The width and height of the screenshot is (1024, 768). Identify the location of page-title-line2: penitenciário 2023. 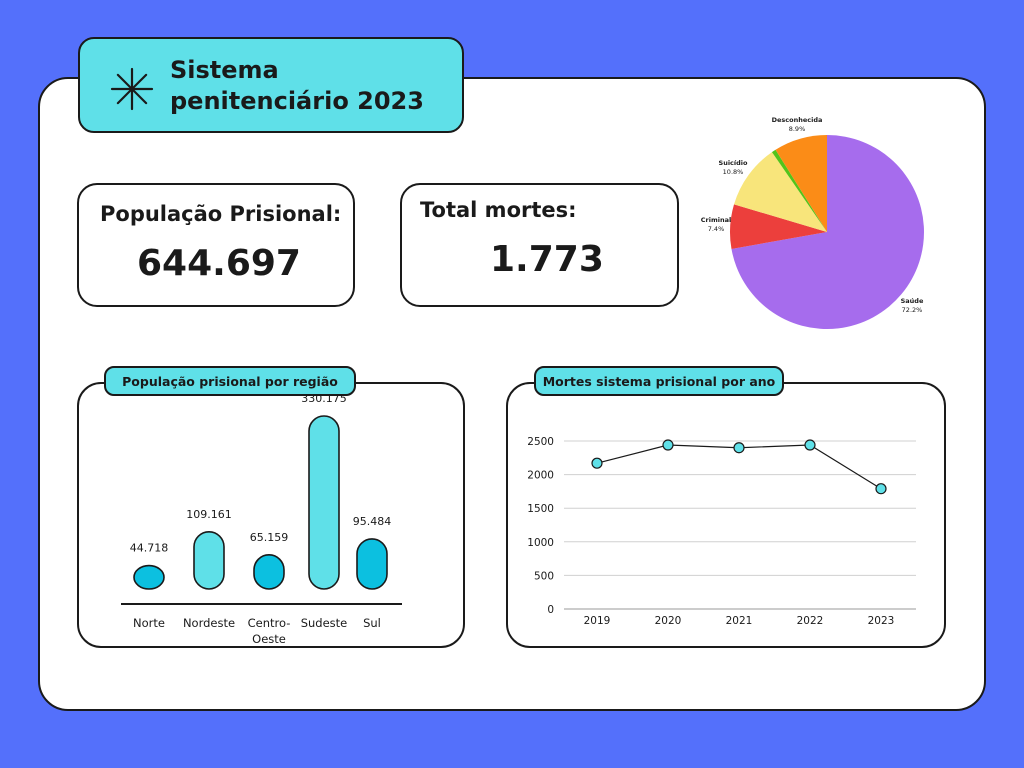
(297, 101).